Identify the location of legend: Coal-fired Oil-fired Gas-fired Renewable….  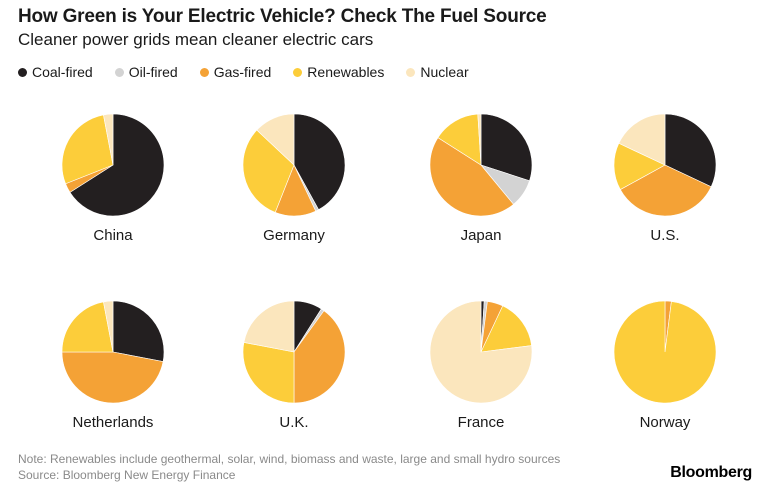
(254, 72).